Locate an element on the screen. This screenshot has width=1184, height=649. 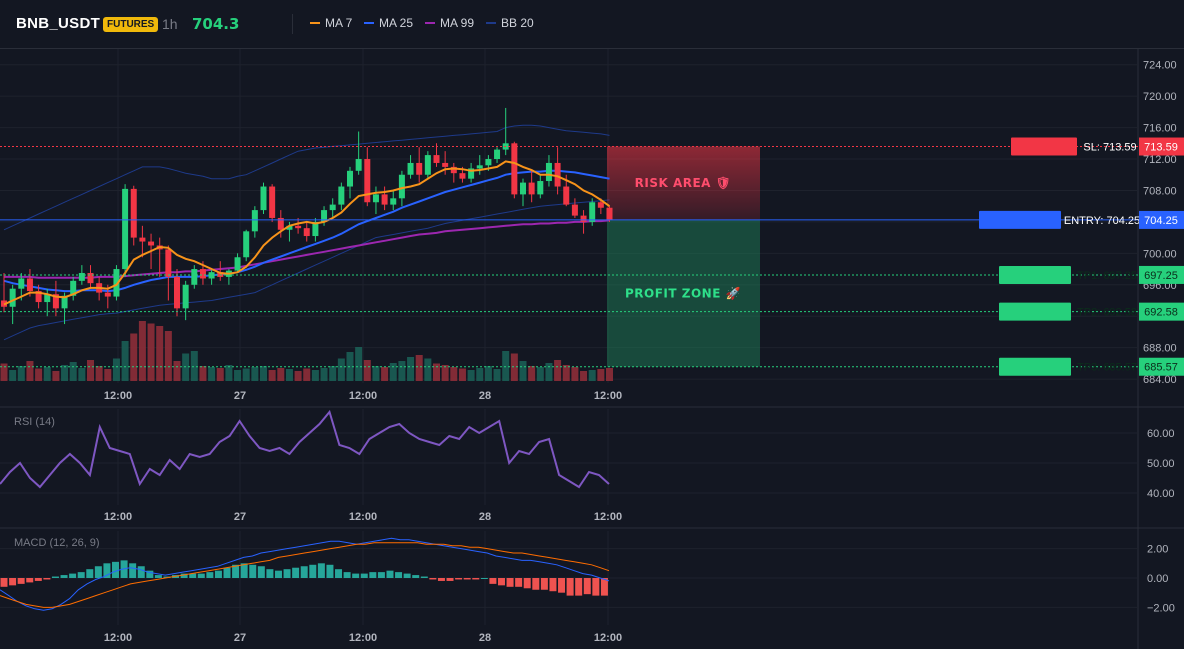
legend-bb20: BB 20 is located at coordinates (510, 23).